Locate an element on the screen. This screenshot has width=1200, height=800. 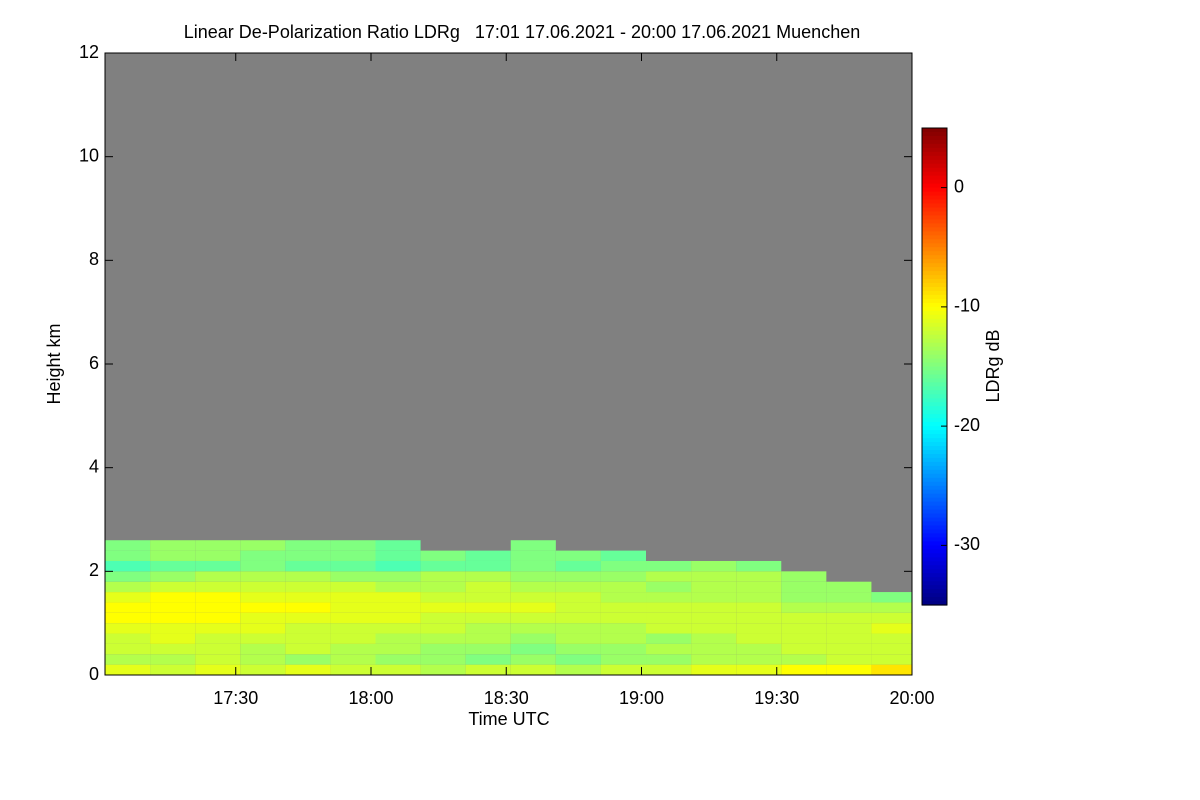
x-tick-label: 17:30 is located at coordinates (235, 698).